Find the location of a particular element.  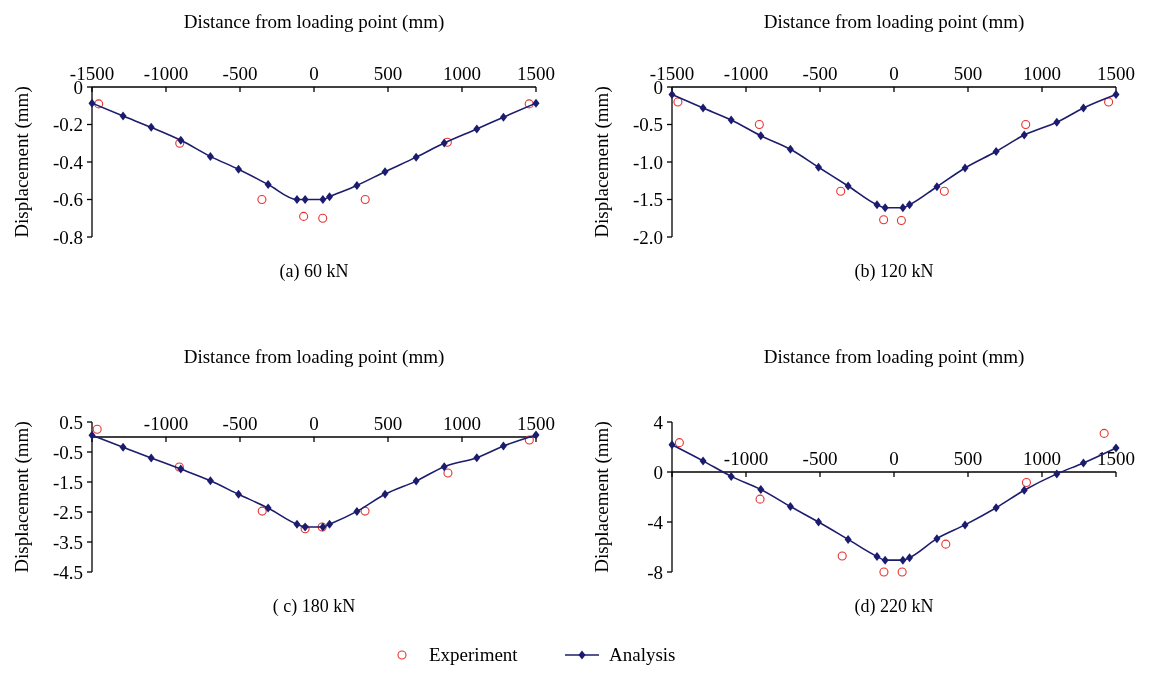

y-tick-label: -3.5 is located at coordinates (67, 542).